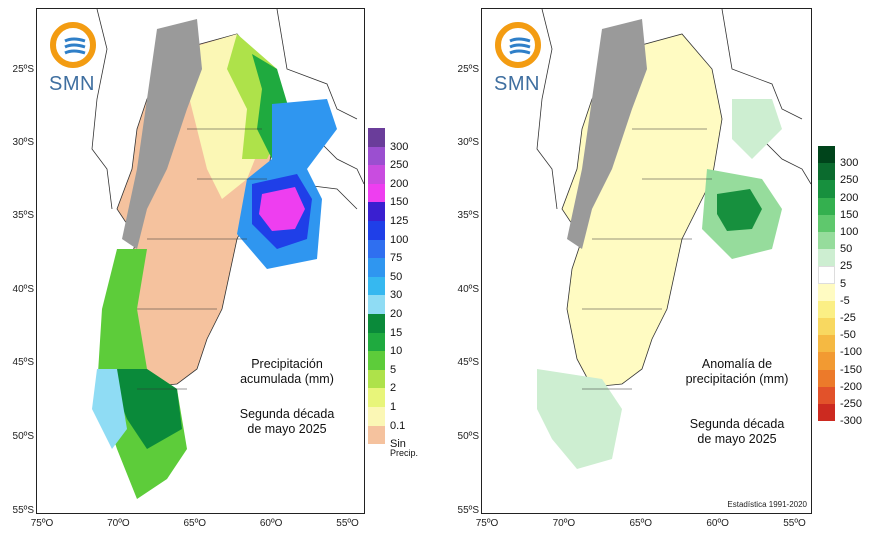  Describe the element at coordinates (399, 221) in the screenshot. I see `legend-label: 125` at that location.